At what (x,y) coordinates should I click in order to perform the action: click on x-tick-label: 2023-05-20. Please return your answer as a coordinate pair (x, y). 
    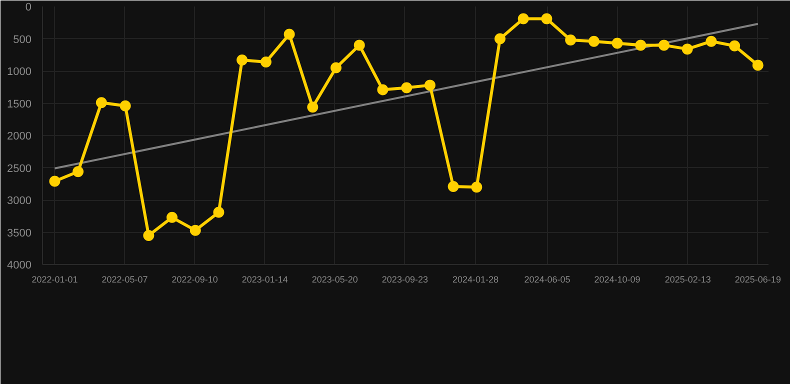
    Looking at the image, I should click on (335, 279).